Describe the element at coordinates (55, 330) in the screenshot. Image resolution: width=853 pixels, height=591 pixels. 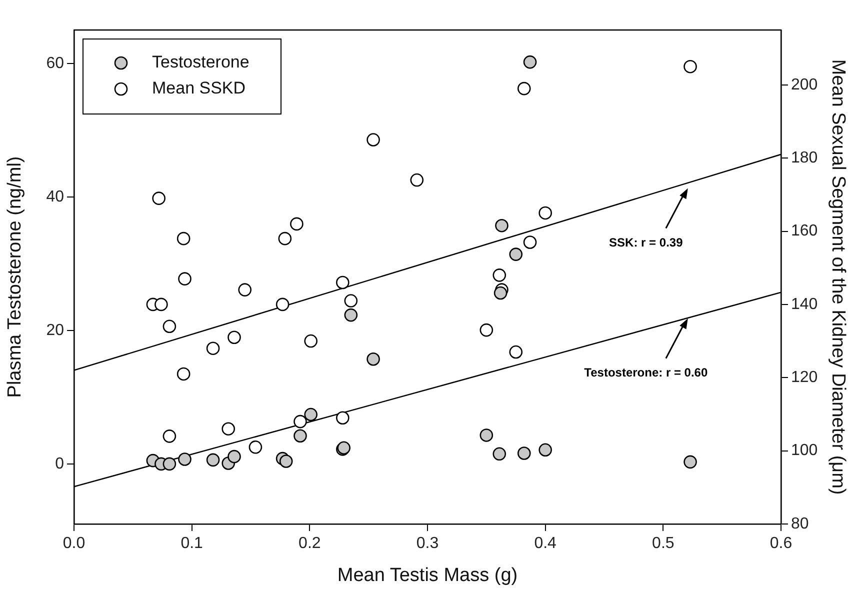
I see `y-tick-label: 20` at that location.